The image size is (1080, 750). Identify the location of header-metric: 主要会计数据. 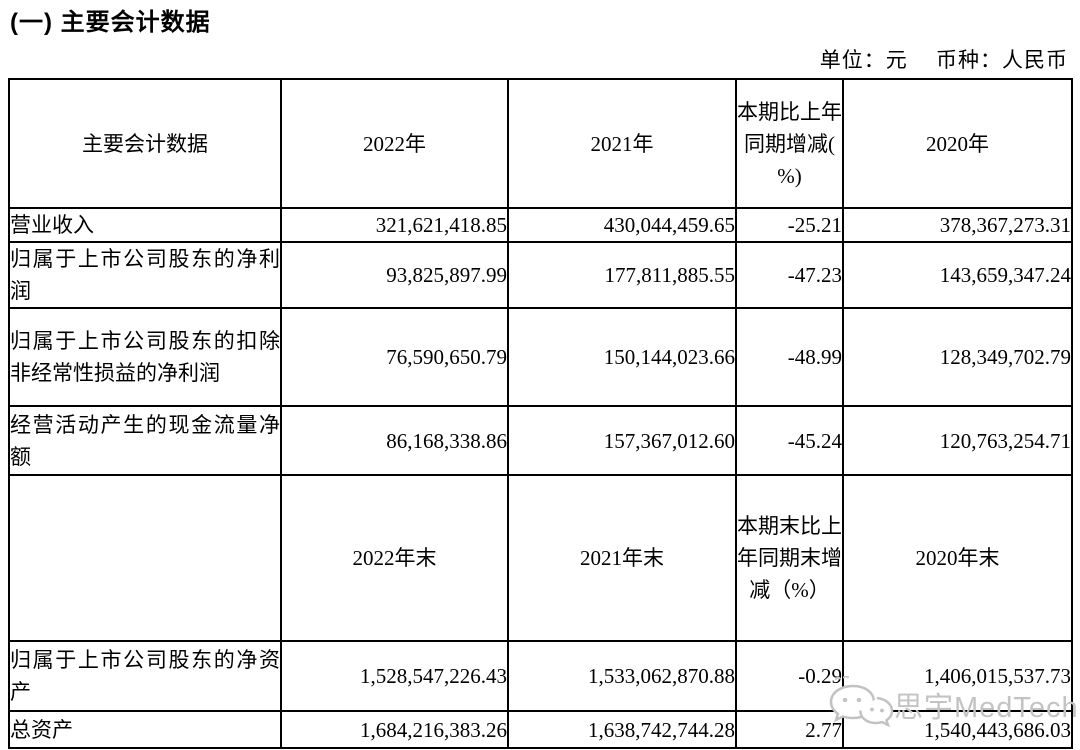
(145, 143).